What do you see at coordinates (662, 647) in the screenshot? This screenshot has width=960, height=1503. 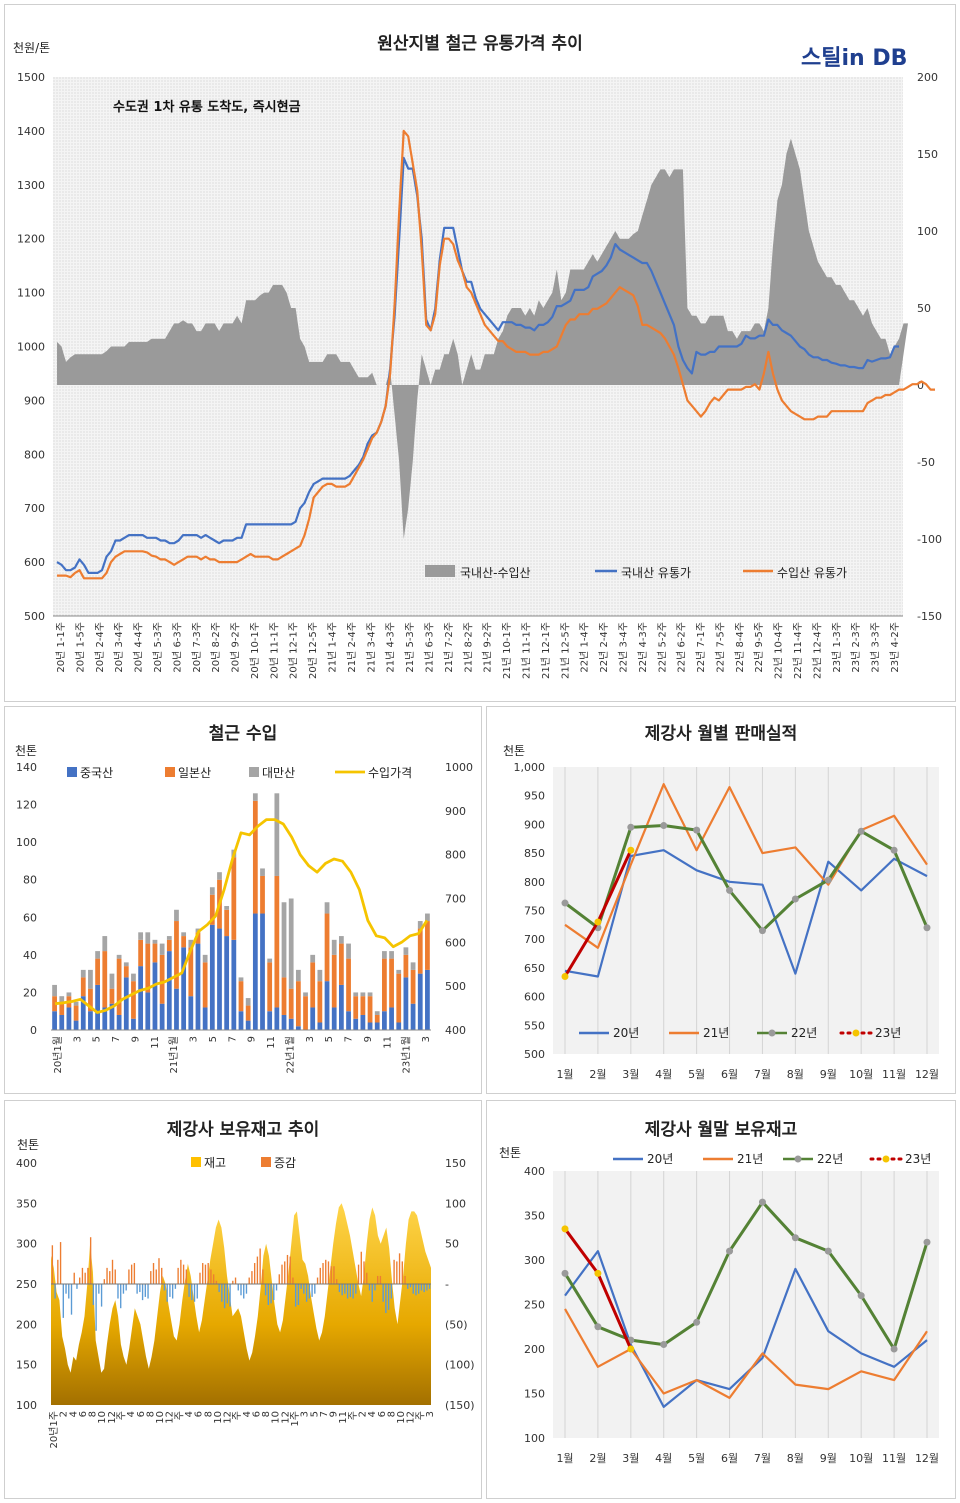 I see `x-tick-label: 22년 5-2주` at bounding box center [662, 647].